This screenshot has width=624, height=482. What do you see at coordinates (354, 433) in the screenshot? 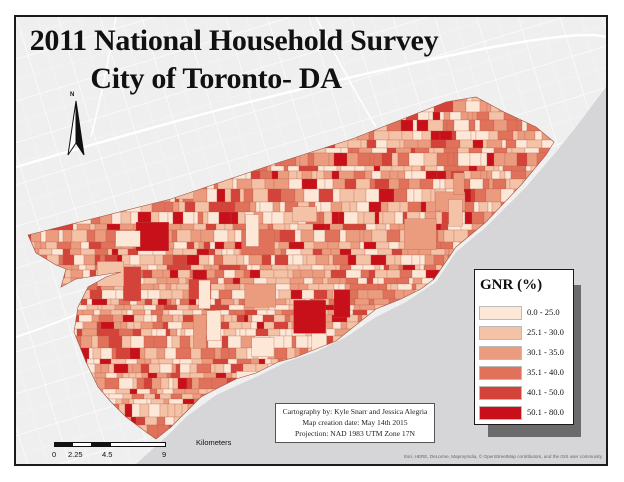
I see `credits-projection: Projection: NAD 1983 UTM Zone 17N` at bounding box center [354, 433].